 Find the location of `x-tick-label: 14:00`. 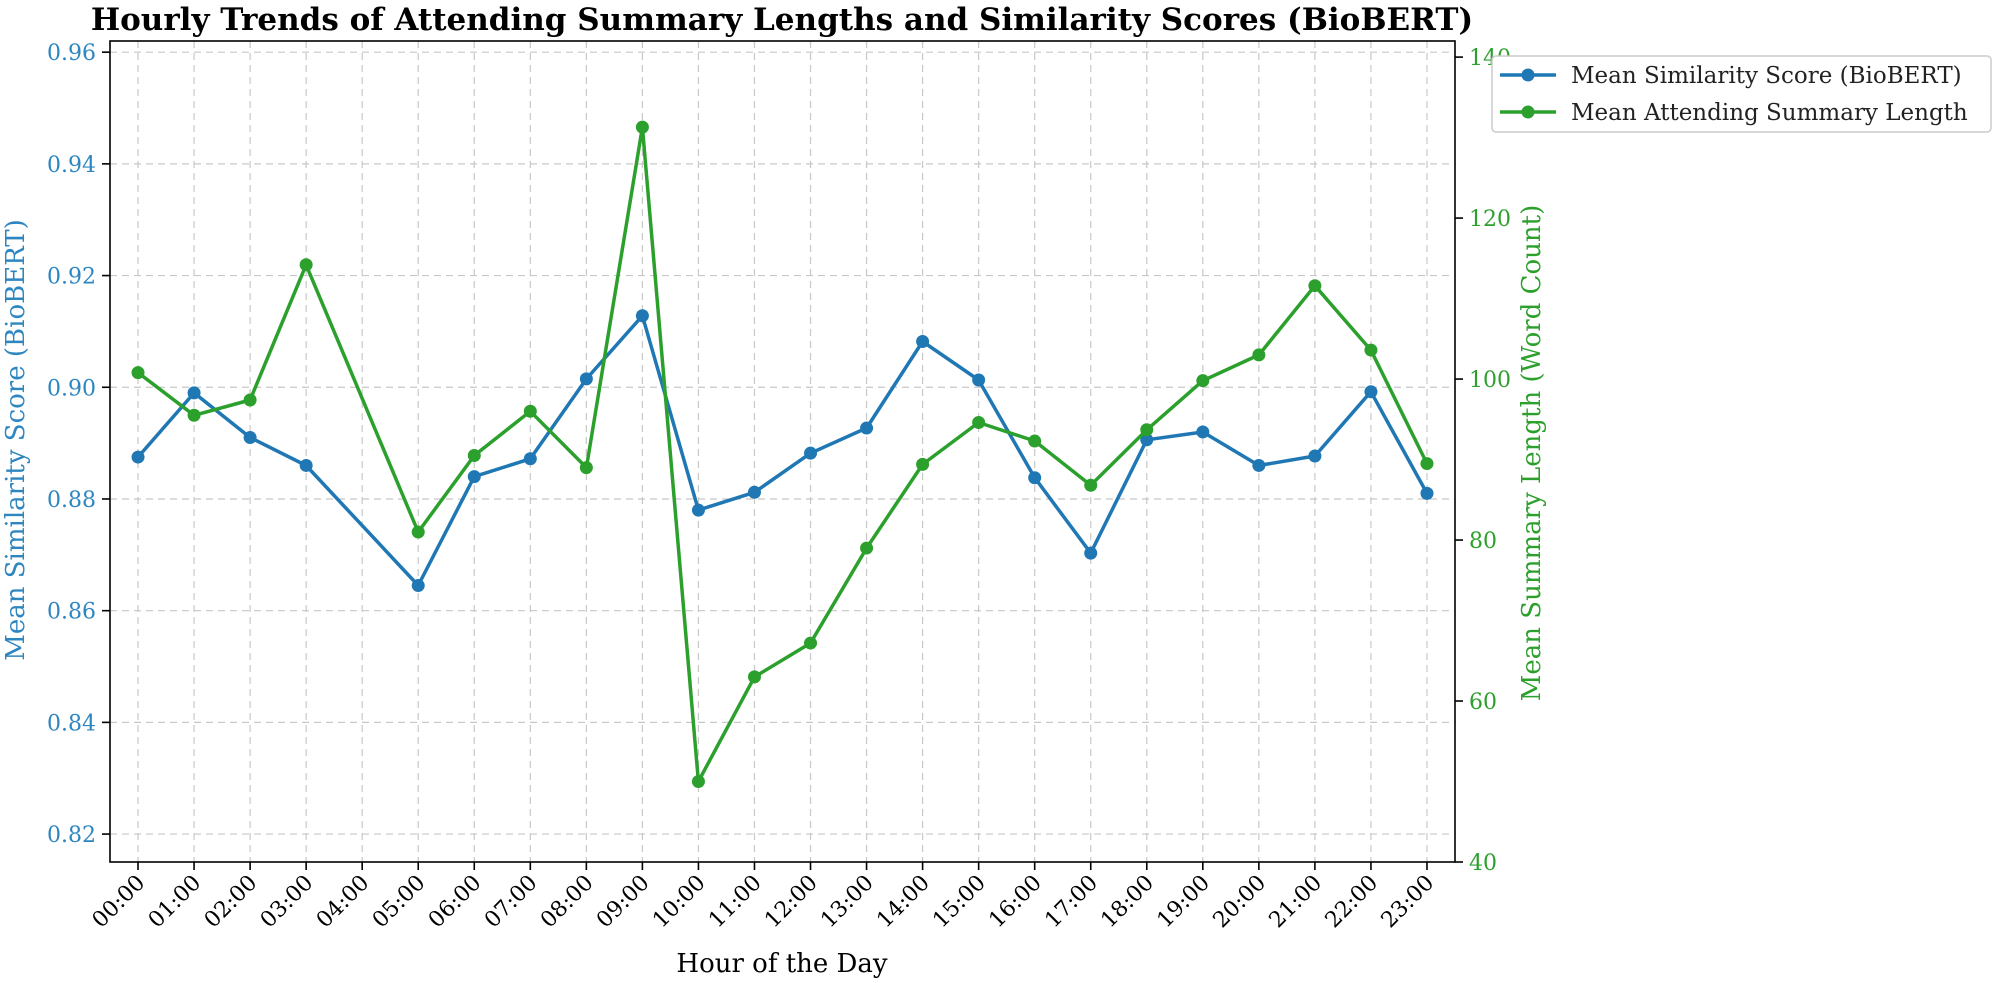

x-tick-label: 14:00 is located at coordinates (903, 902).